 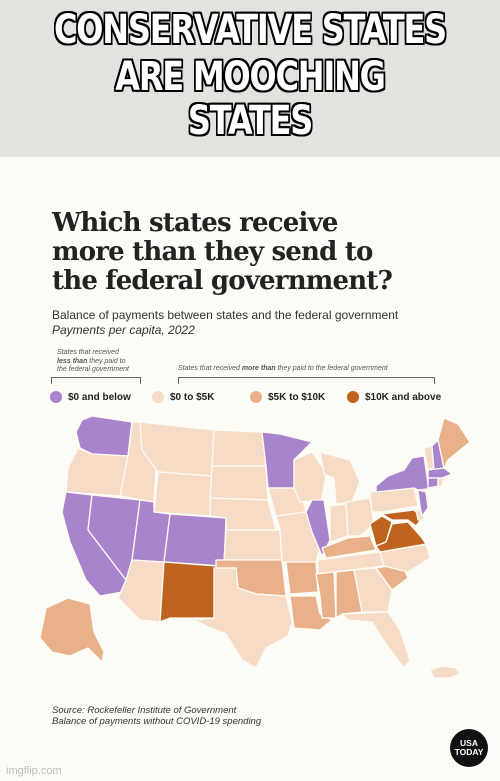 What do you see at coordinates (339, 523) in the screenshot?
I see `state-IN` at bounding box center [339, 523].